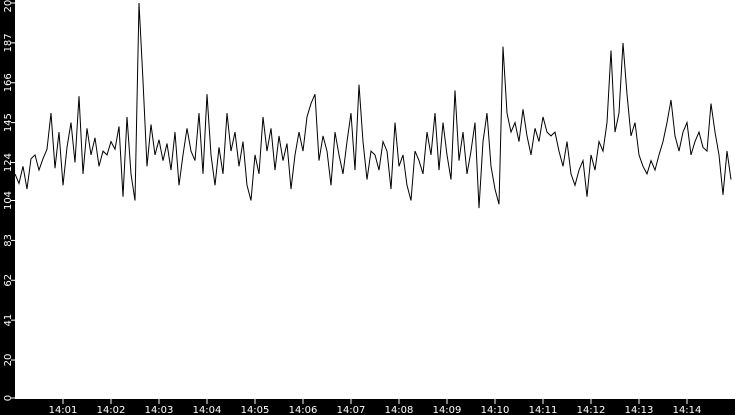 This screenshot has width=735, height=415. Describe the element at coordinates (8, 360) in the screenshot. I see `y-tick-label: 20` at that location.